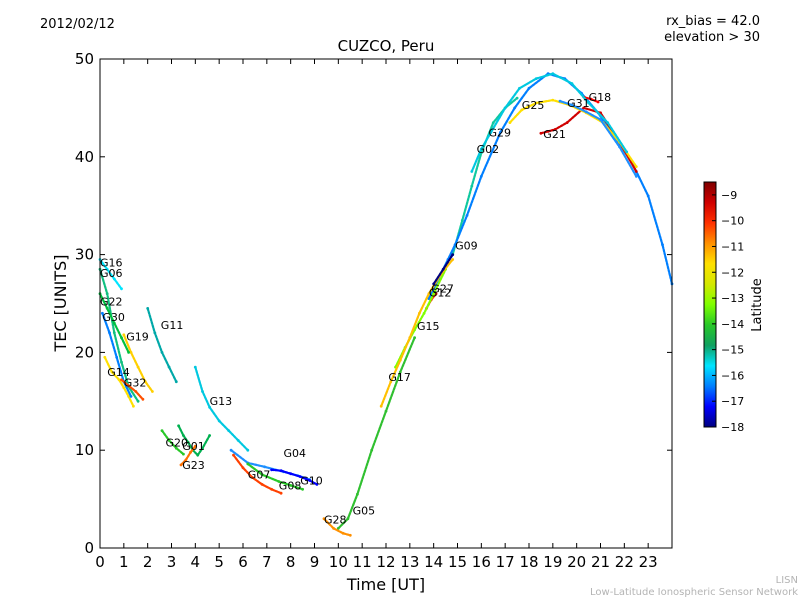  Describe the element at coordinates (732, 324) in the screenshot. I see `colorbar-tick-label: −14` at that location.